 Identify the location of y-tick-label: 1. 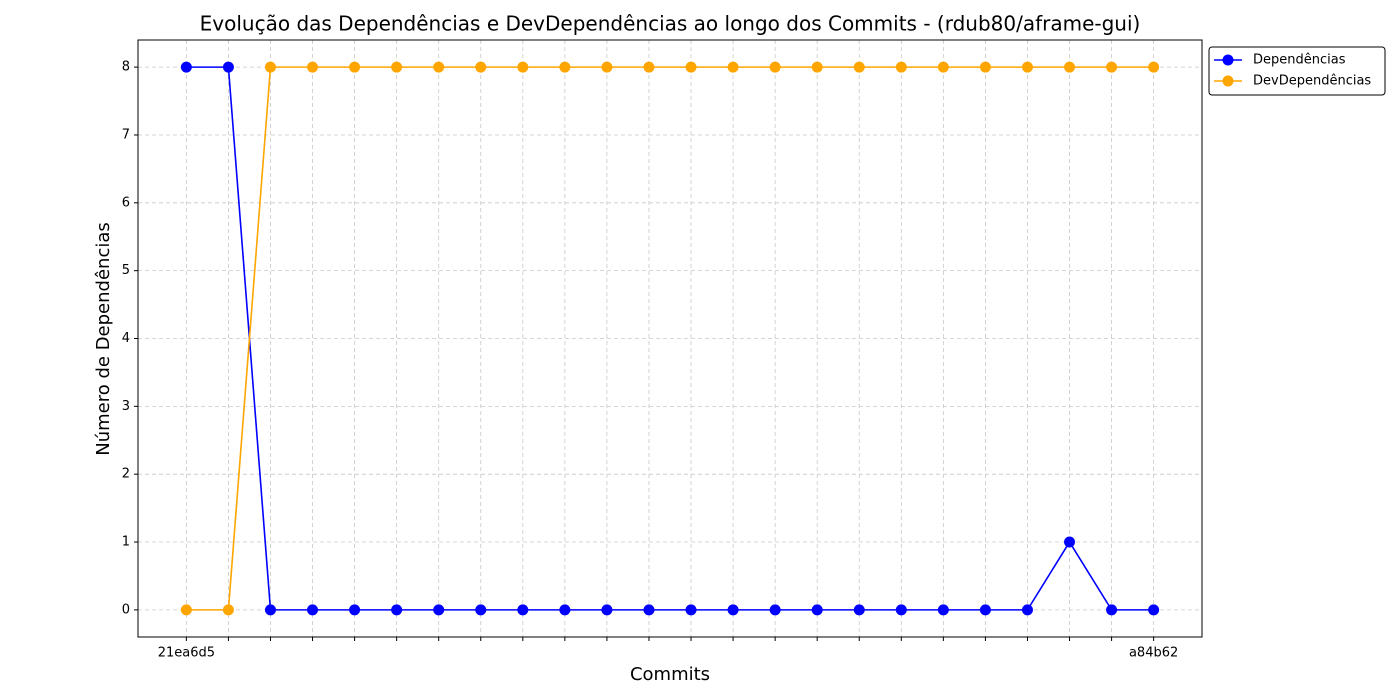
(126, 542).